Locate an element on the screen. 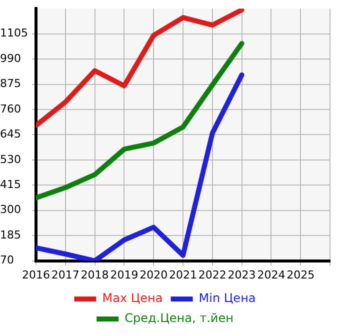 This screenshot has width=345, height=335. x-tick-label: 2024 is located at coordinates (271, 275).